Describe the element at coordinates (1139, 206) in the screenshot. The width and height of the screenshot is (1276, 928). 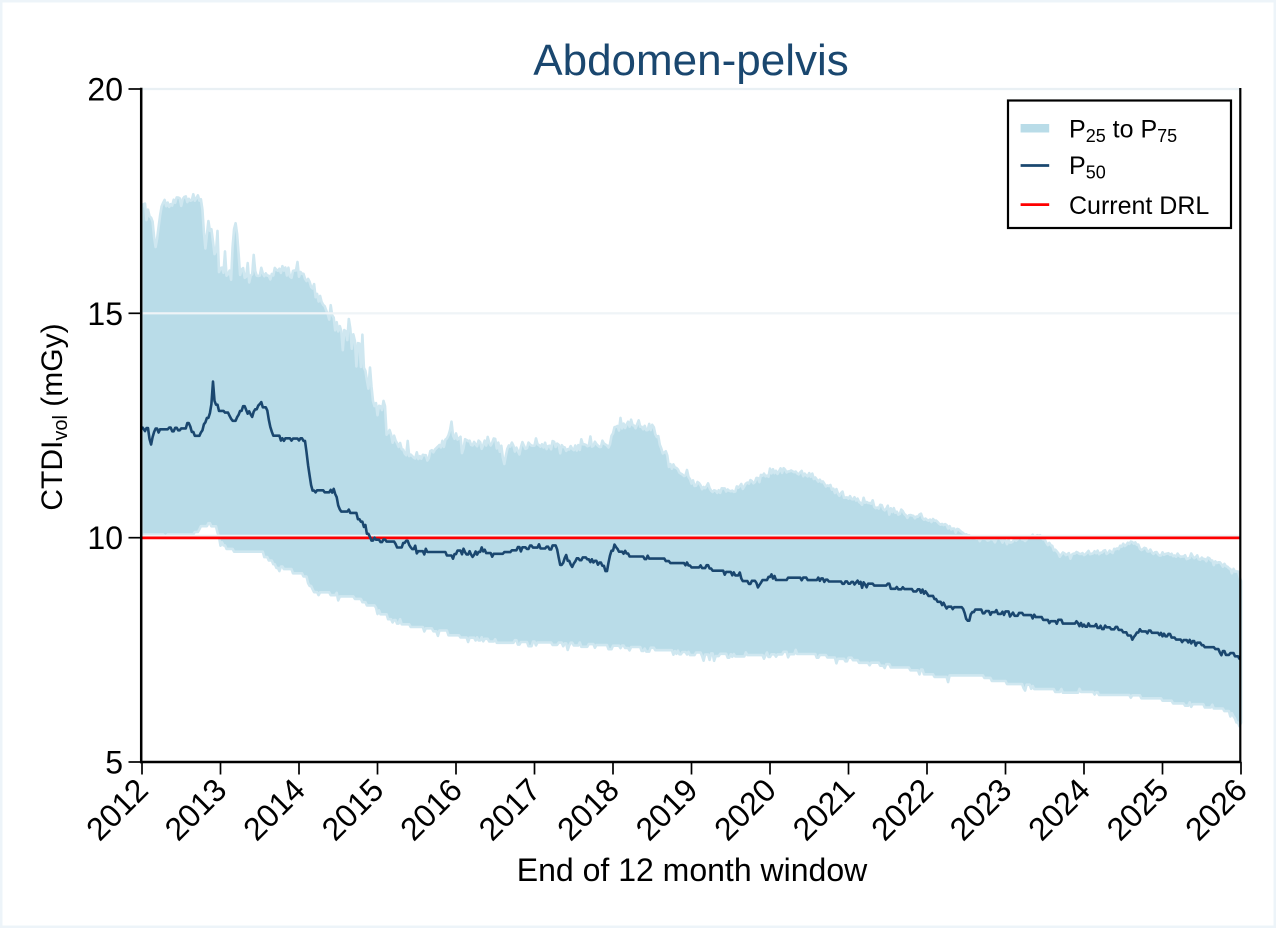
I see `svg-text: Current DRL` at that location.